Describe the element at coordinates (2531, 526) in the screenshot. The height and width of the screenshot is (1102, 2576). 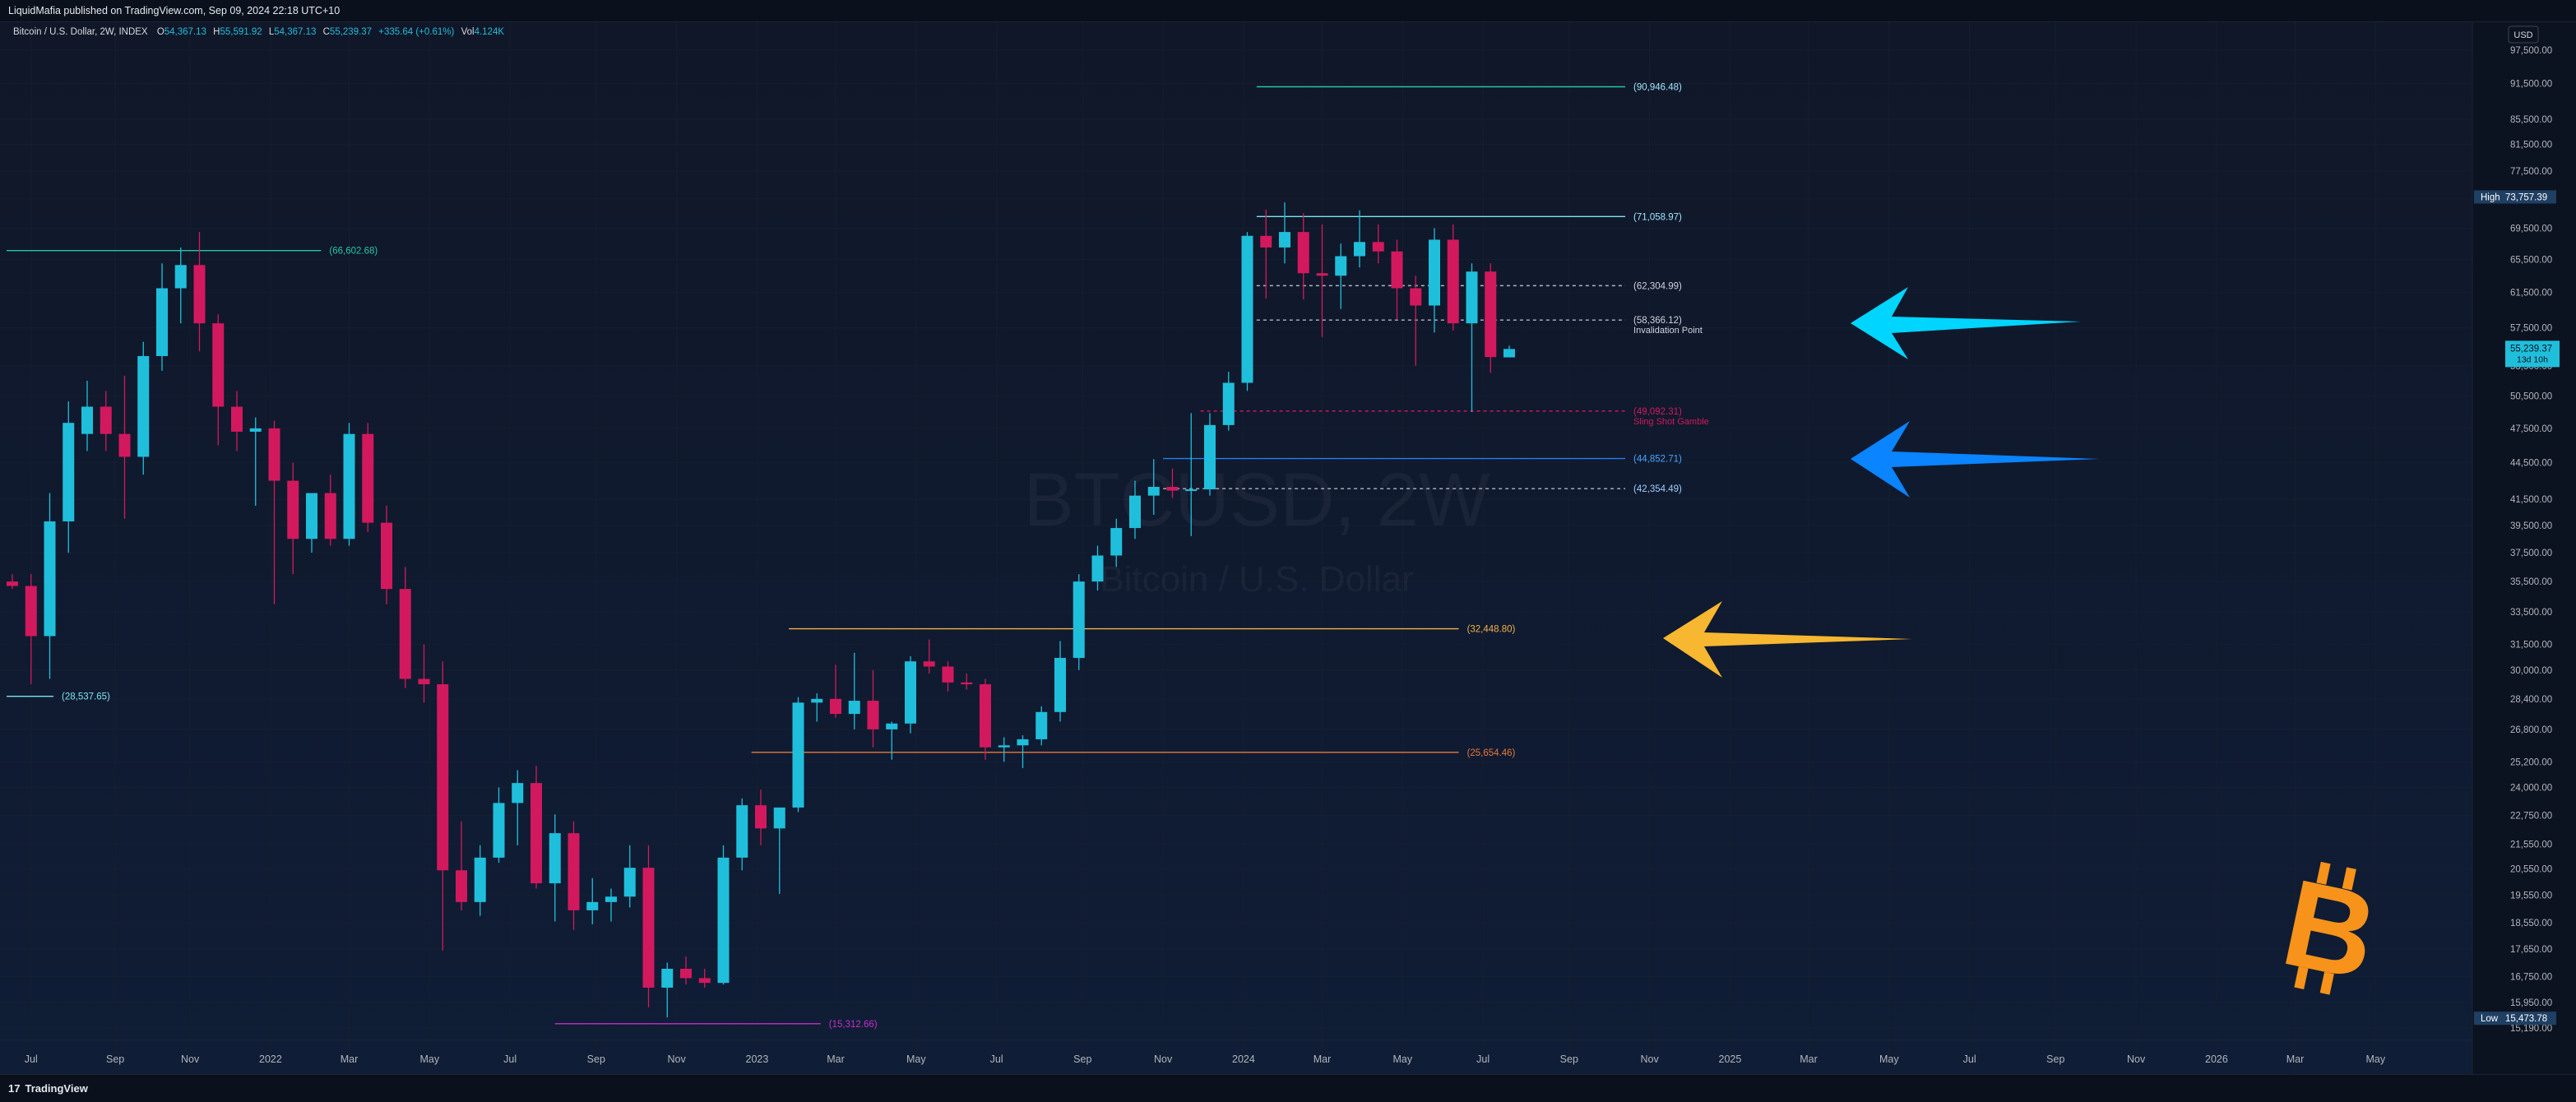
I see `price-tick-label: 39,500.00` at that location.